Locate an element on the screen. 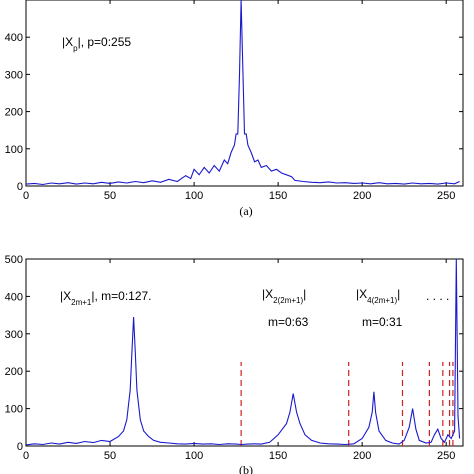 Image resolution: width=474 pixels, height=474 pixels. caption-a: (a) is located at coordinates (245, 211).